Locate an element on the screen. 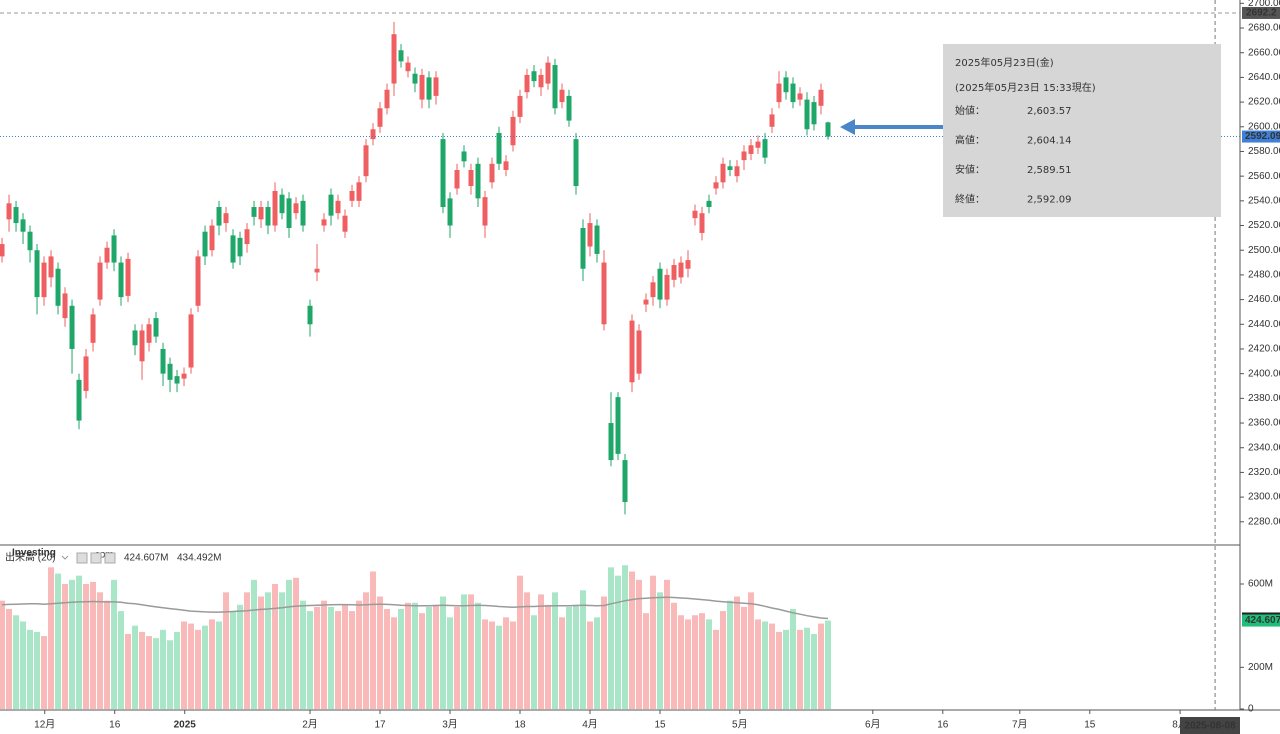  y-tick-label: 2380.00 is located at coordinates (1264, 398).